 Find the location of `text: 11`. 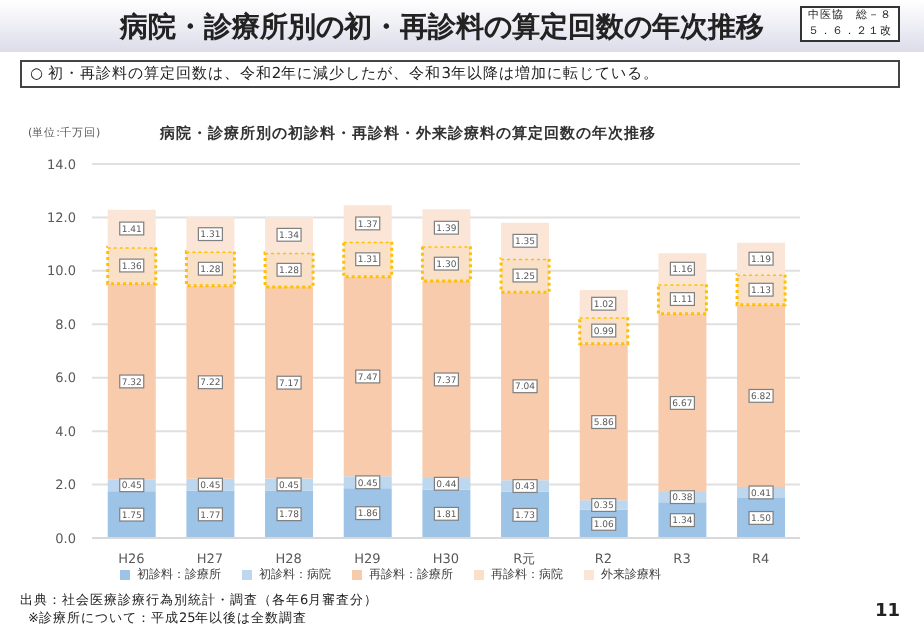

text: 11 is located at coordinates (887, 612).